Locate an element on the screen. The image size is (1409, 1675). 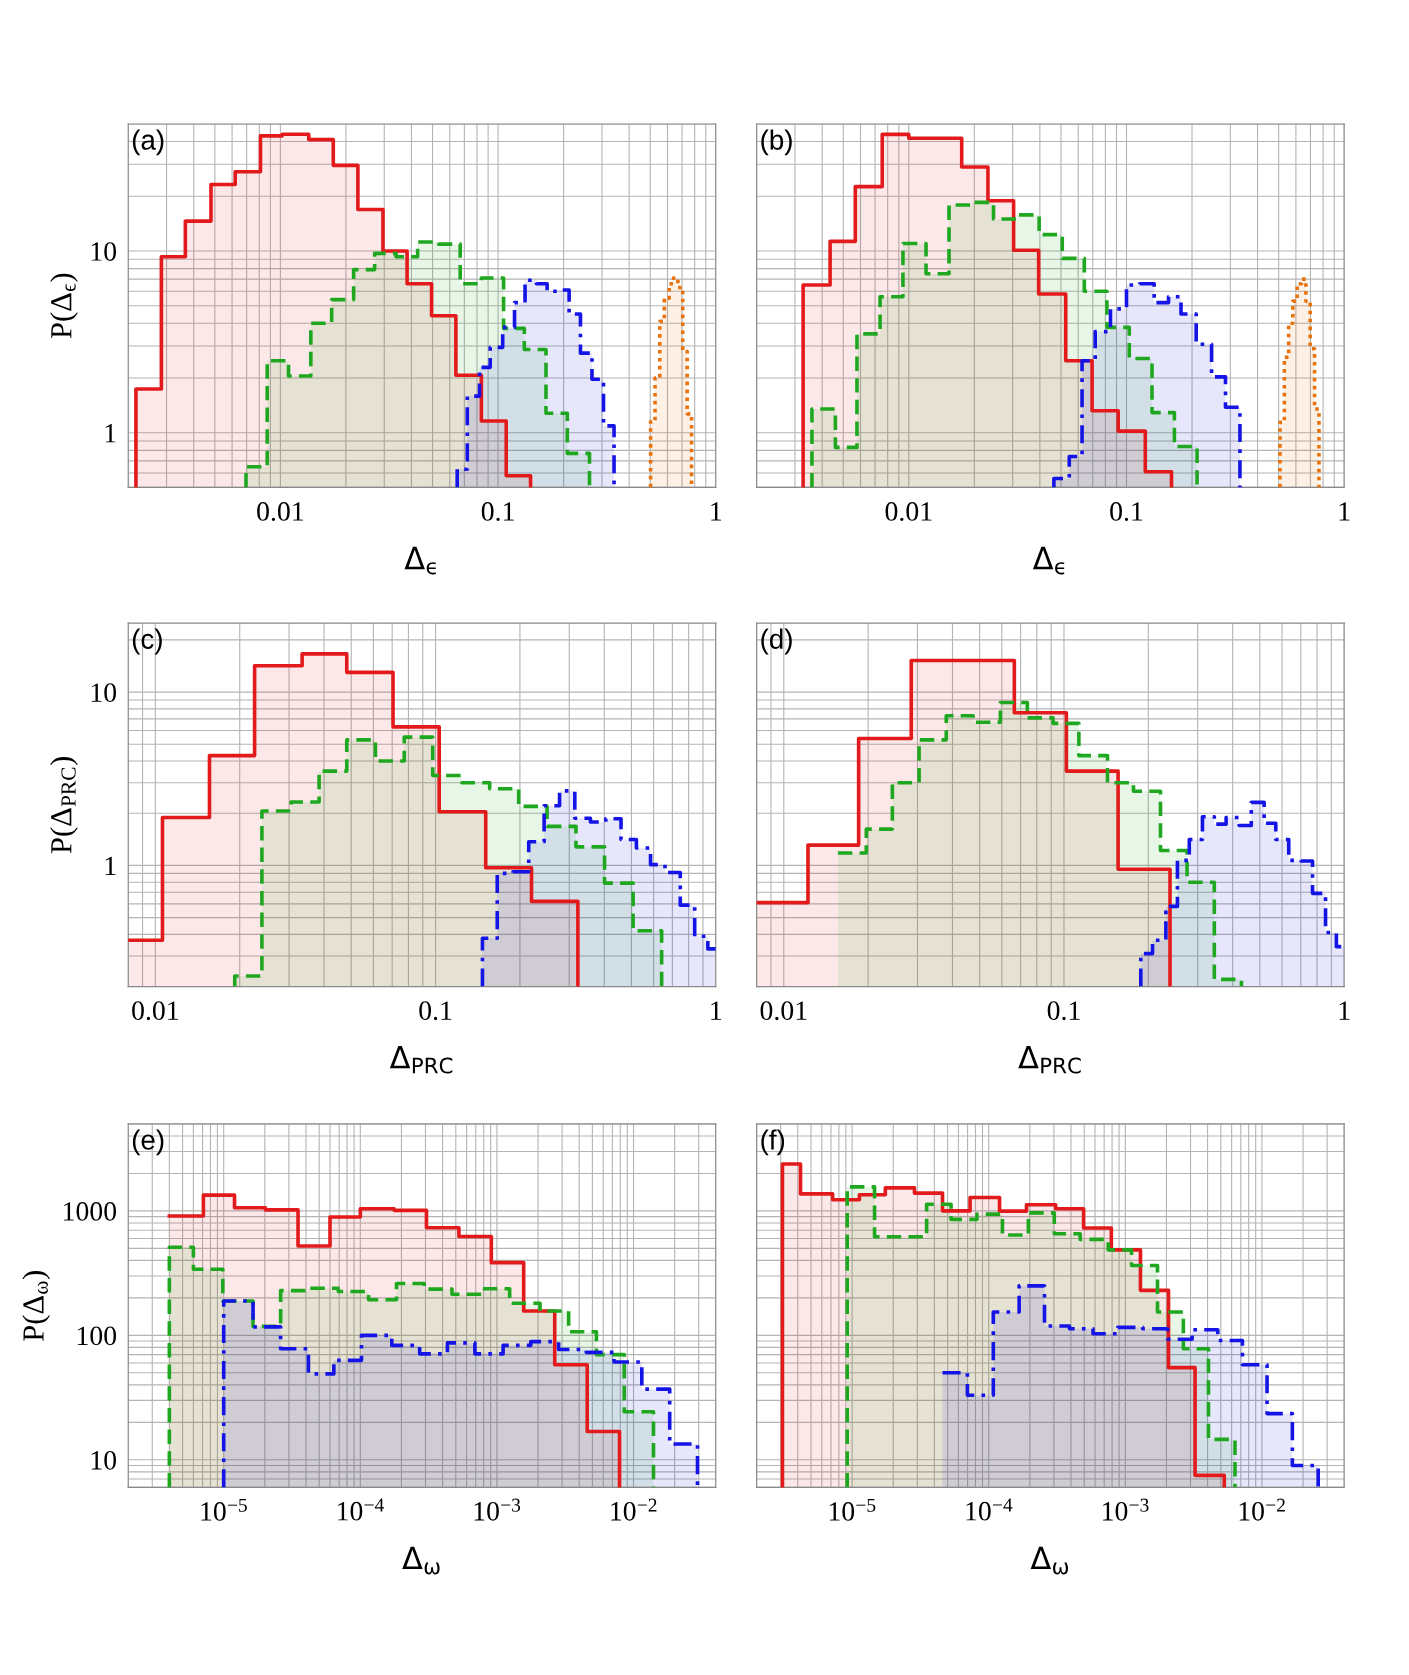
annotation: (f) is located at coordinates (773, 1142).